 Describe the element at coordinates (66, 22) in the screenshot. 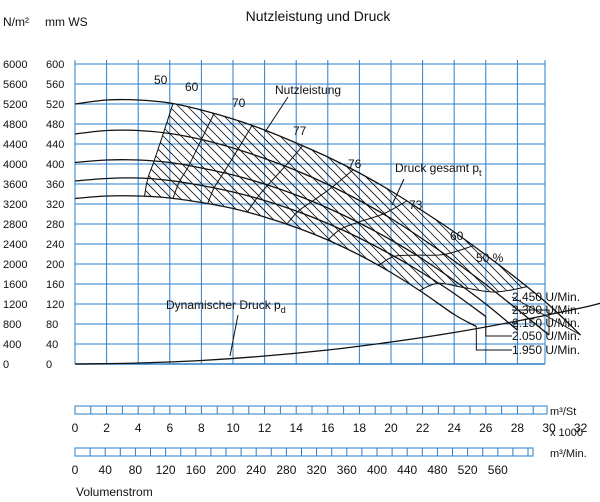

I see `left-axis-title-mmws: mm WS` at that location.